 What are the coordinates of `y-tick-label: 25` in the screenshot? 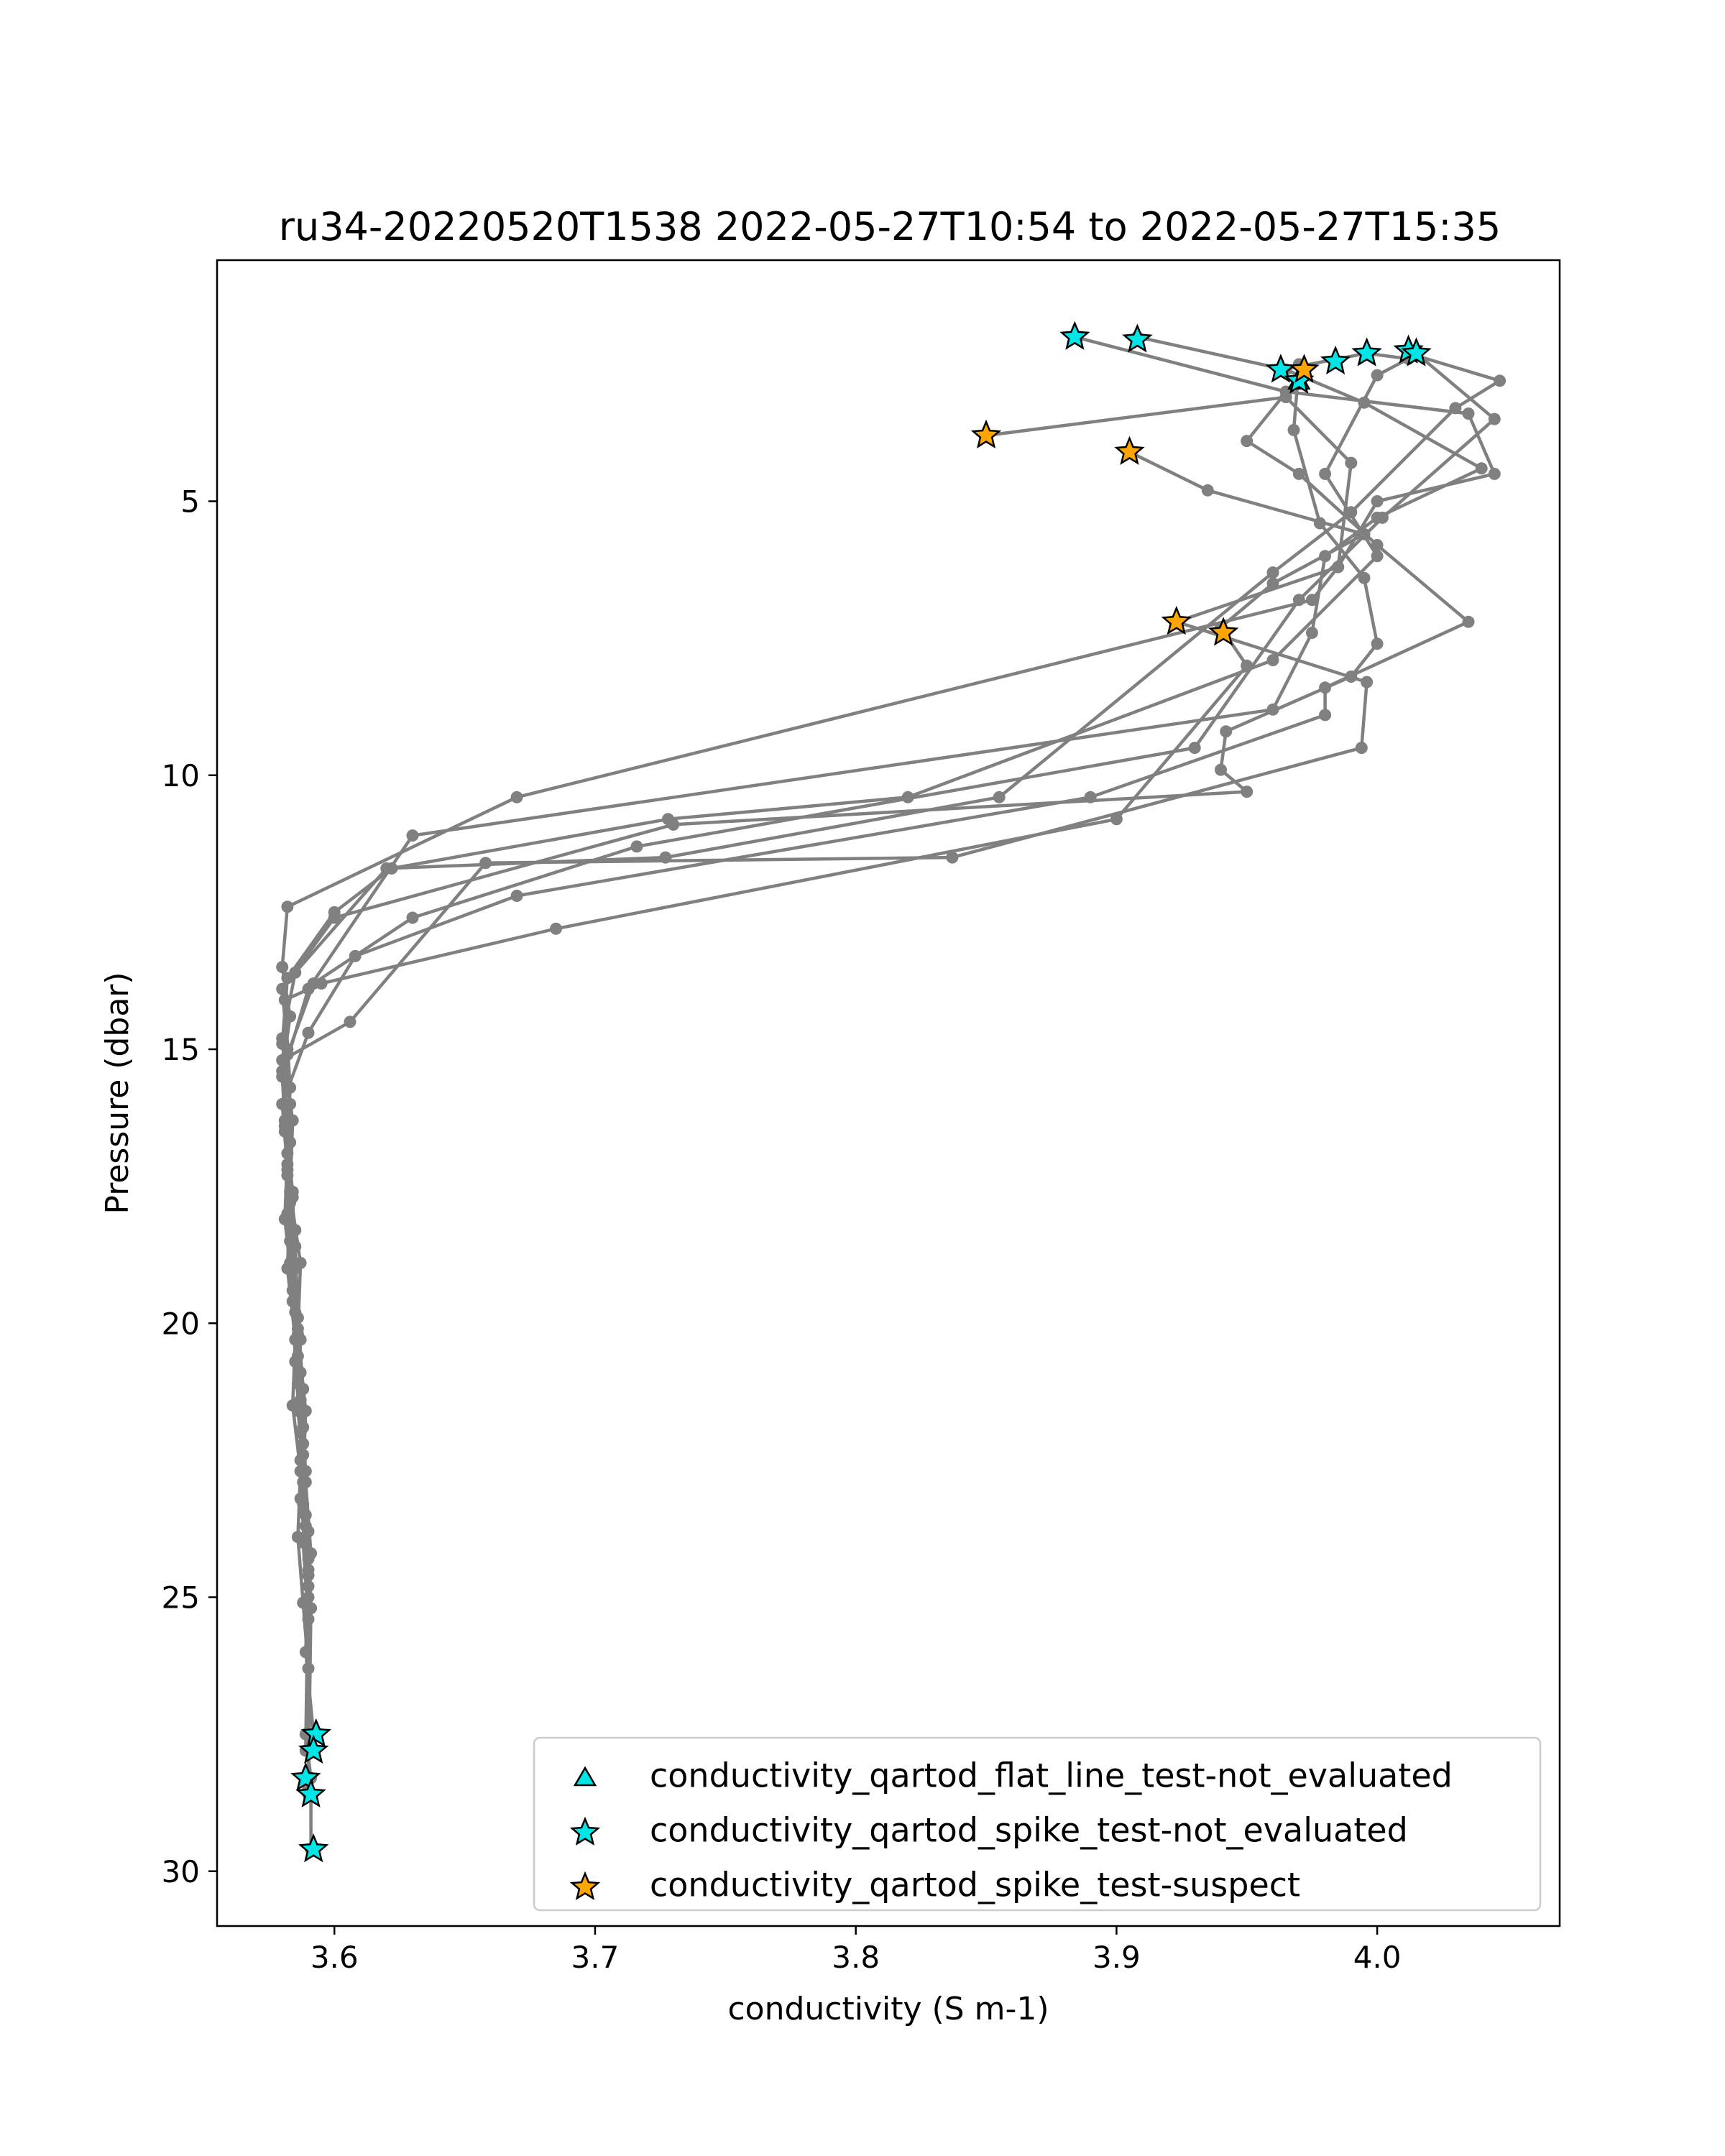 It's located at (181, 1598).